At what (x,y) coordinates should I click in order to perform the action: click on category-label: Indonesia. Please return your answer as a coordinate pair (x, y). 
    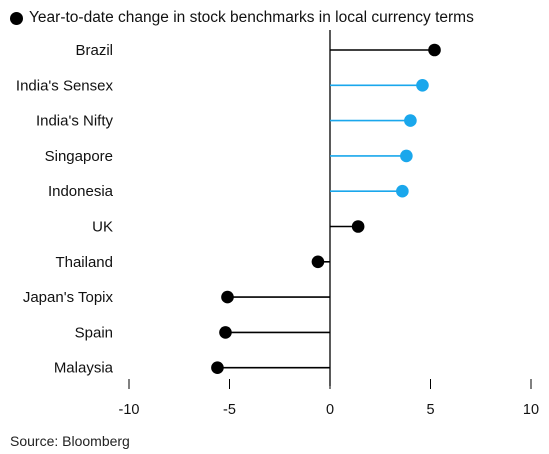
    Looking at the image, I should click on (81, 191).